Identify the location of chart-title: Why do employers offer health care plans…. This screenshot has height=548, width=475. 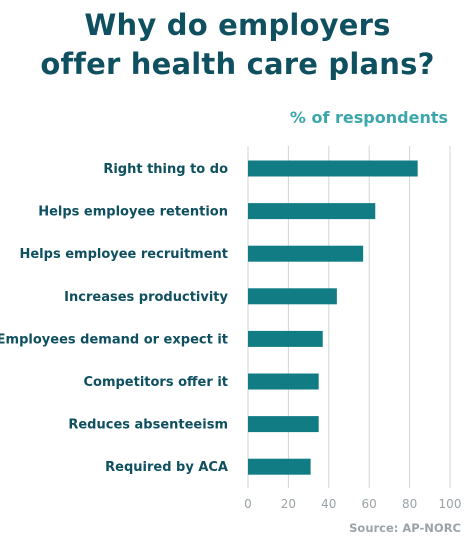
(237, 45).